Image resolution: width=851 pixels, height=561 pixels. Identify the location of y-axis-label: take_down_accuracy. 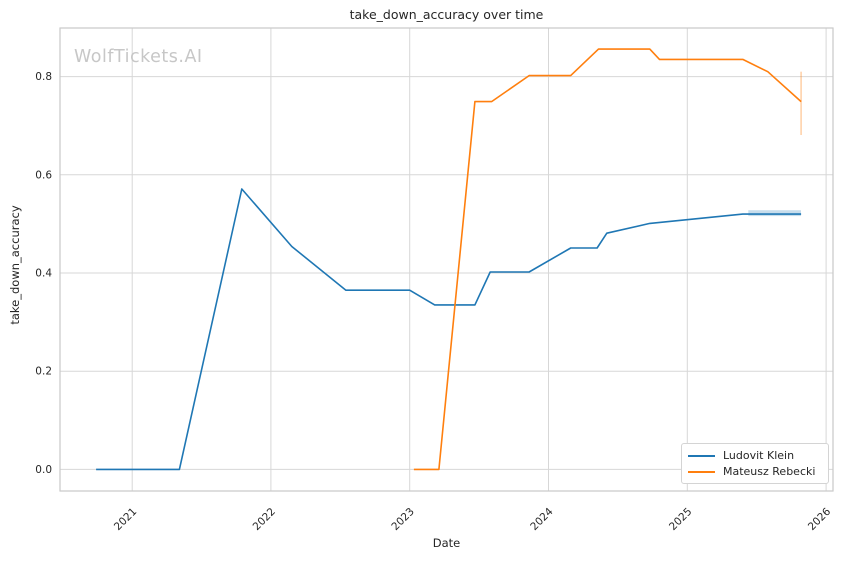
(15, 265).